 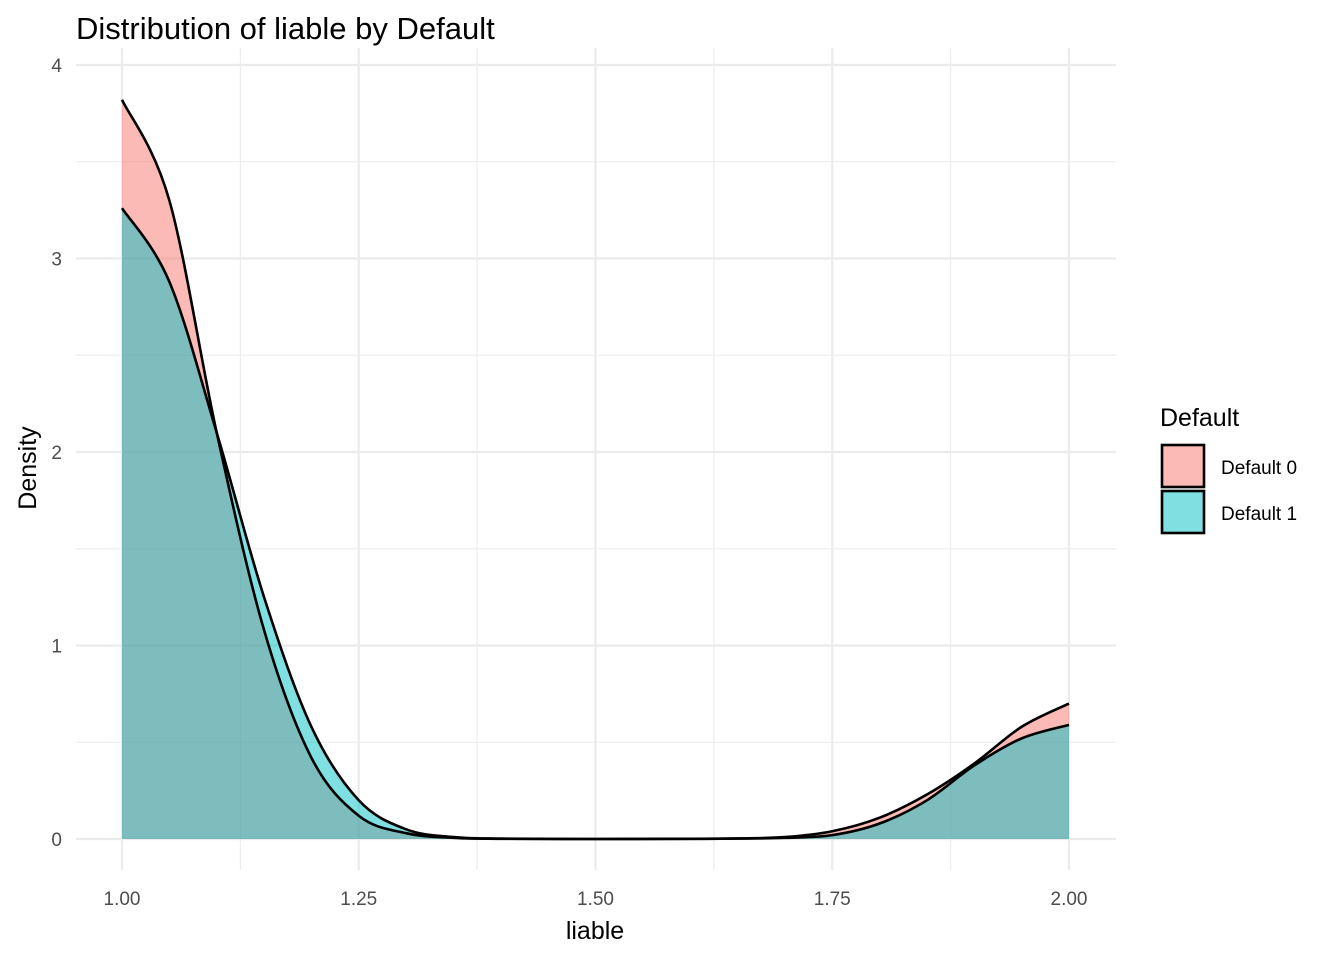 I want to click on y-axis-title: Density, so click(x=28, y=468).